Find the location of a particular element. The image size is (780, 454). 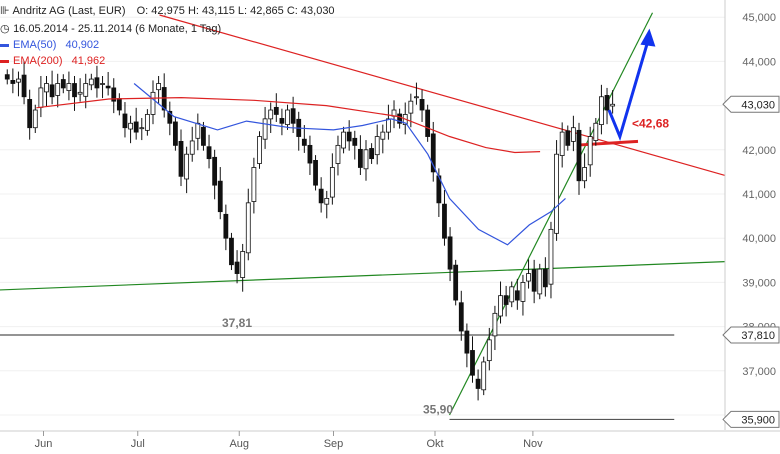

ohlc-values: O: 42,975 H: 43,115 L: 42,865 C: 43,030 is located at coordinates (235, 11).